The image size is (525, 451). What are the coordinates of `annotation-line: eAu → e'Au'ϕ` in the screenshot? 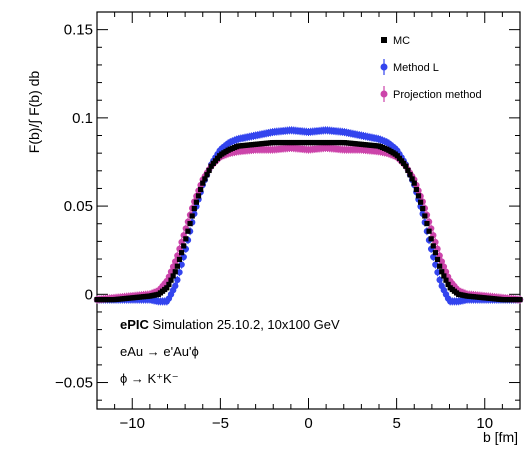 It's located at (159, 351).